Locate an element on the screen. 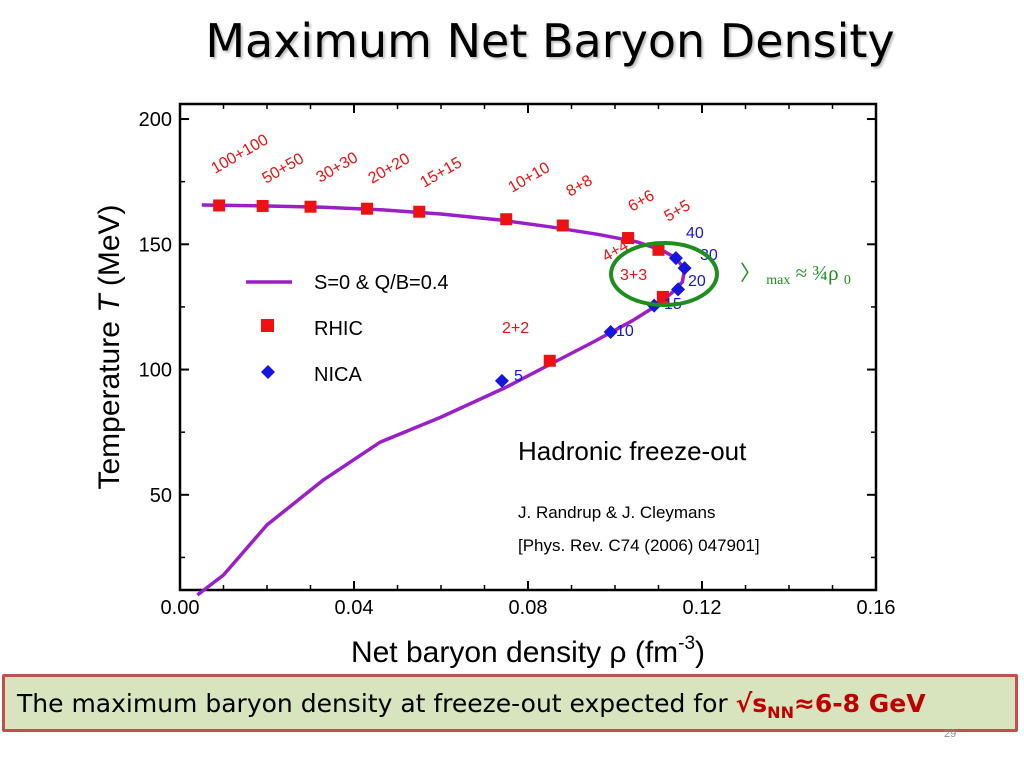  x-tick-label: 0.04 is located at coordinates (354, 608).